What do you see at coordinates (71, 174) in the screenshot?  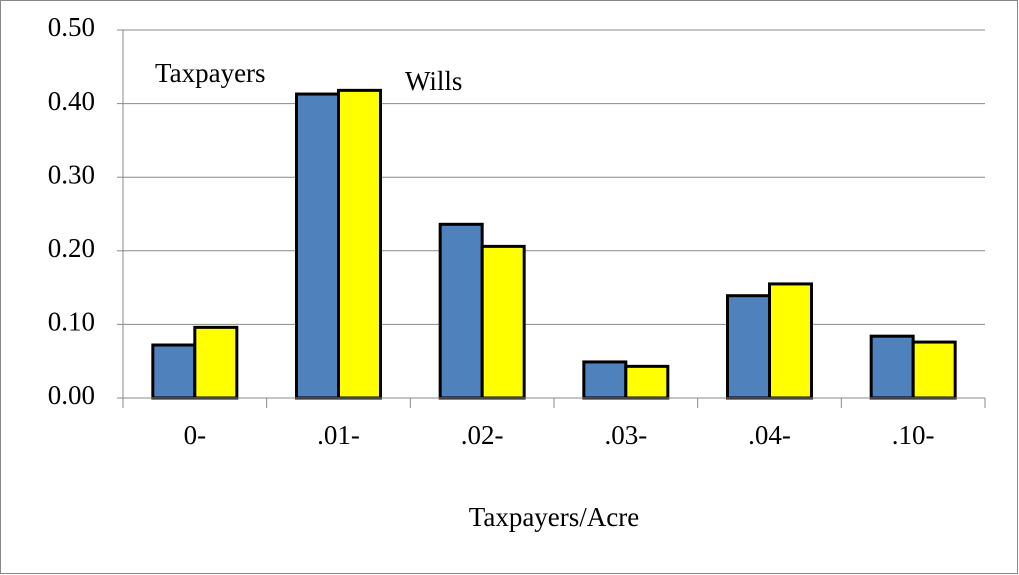 I see `y-tick-label: 0.30` at bounding box center [71, 174].